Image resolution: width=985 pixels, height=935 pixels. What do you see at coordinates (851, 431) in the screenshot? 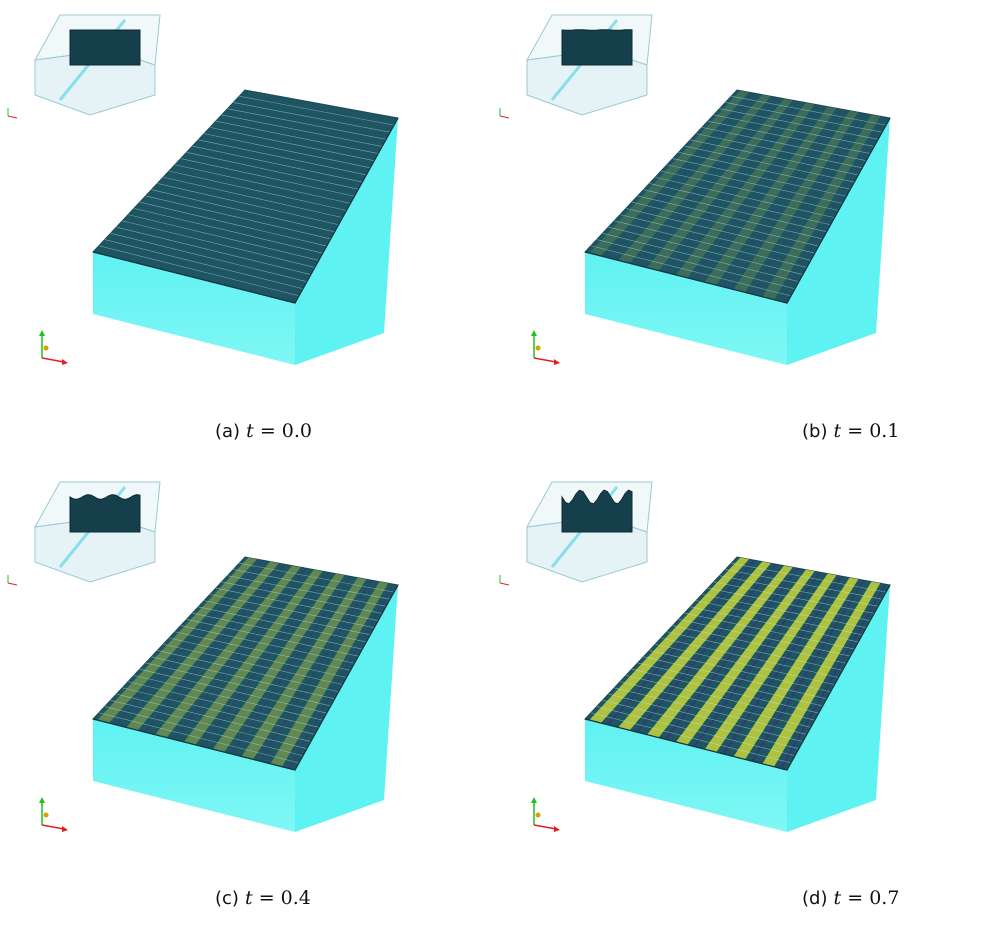
I see `caption-b: (b) t = 0.1` at bounding box center [851, 431].